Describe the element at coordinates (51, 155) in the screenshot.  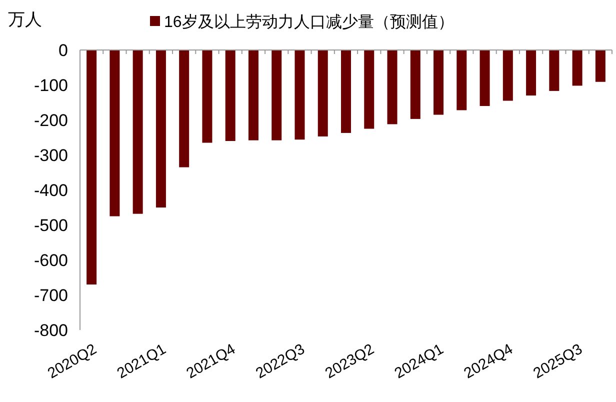
I see `y-tick-label: -300` at that location.